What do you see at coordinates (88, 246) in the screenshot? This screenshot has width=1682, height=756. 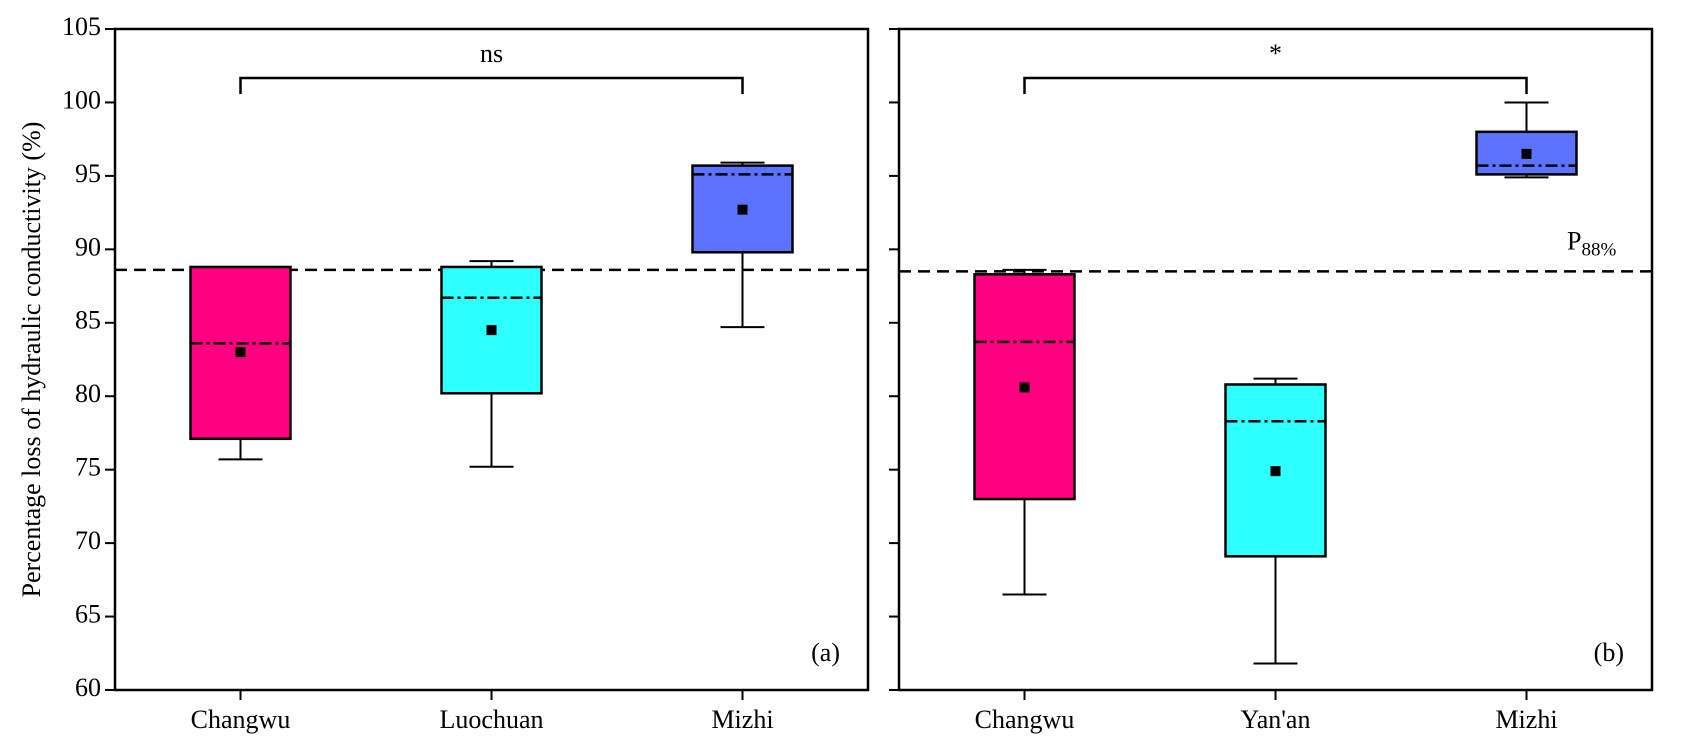 I see `y-tick-label: 90` at bounding box center [88, 246].